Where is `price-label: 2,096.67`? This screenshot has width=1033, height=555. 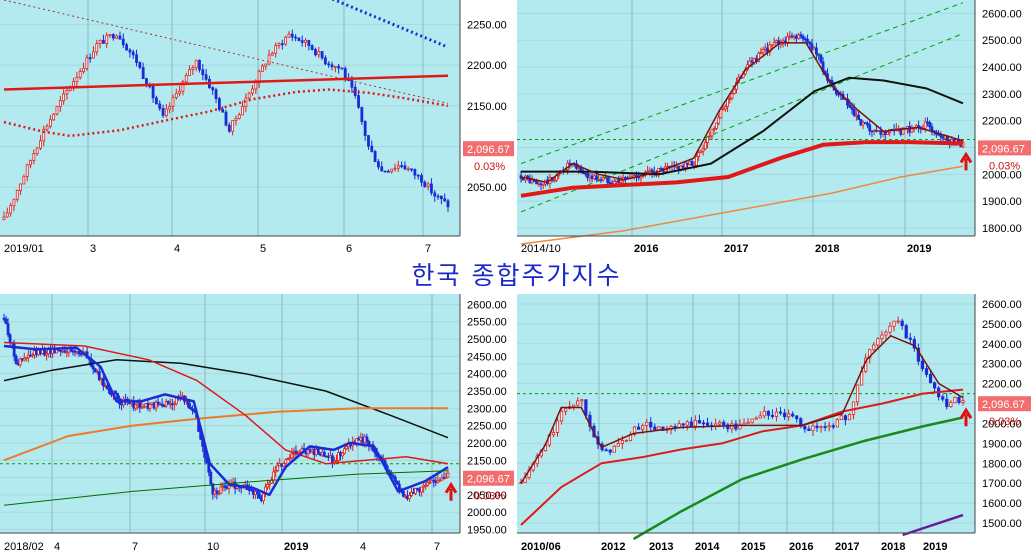 price-label: 2,096.67 is located at coordinates (1003, 405).